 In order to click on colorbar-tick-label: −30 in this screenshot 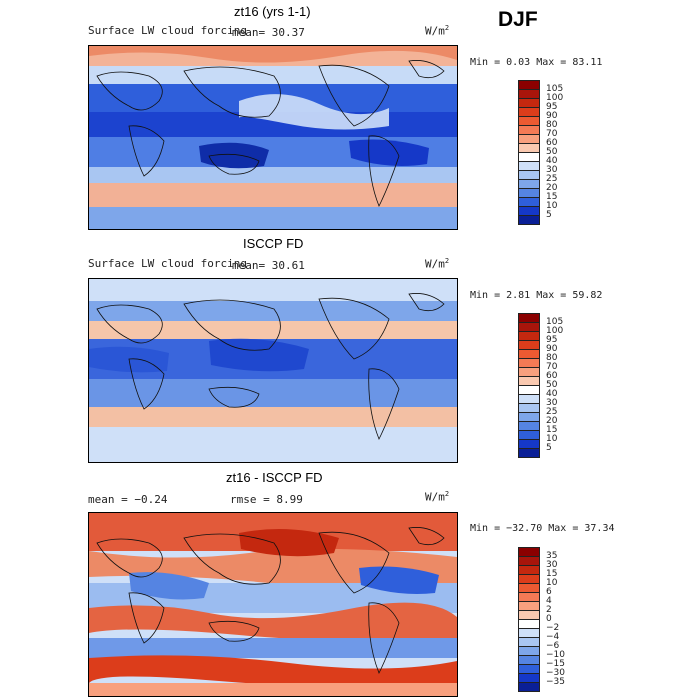, I will do `click(555, 673)`.